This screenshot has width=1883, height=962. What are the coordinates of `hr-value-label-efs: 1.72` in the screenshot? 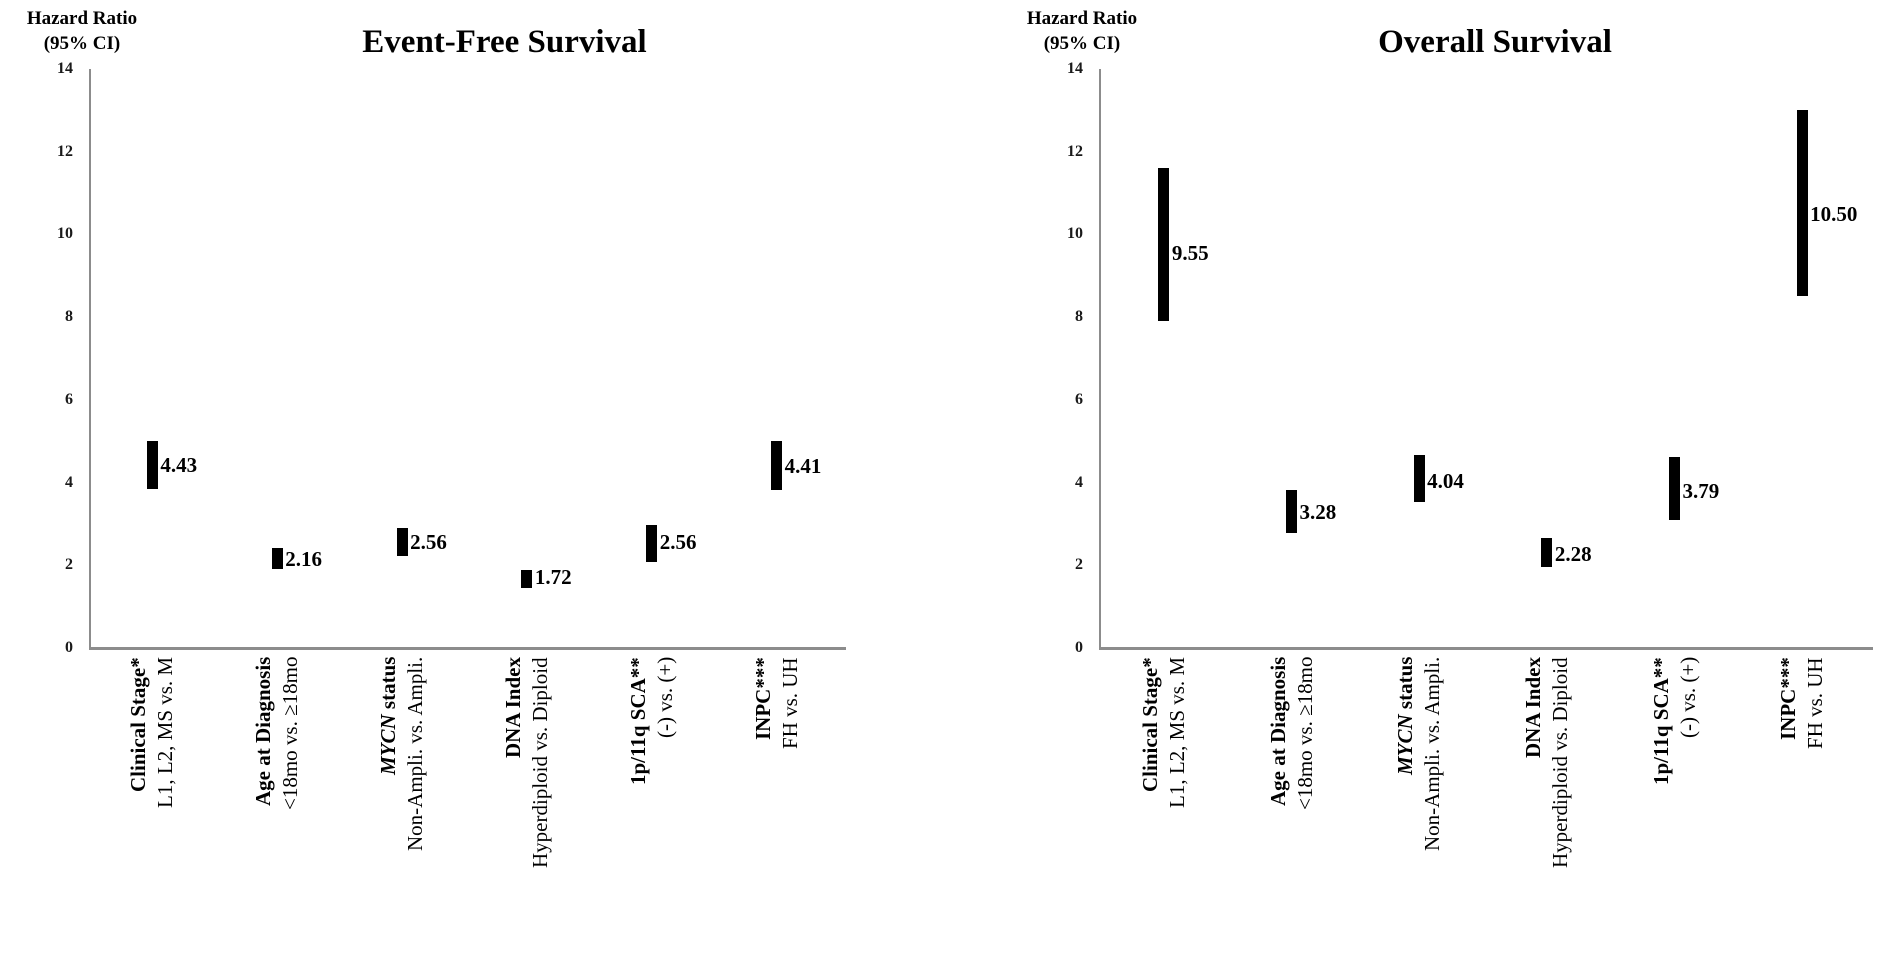 It's located at (553, 576).